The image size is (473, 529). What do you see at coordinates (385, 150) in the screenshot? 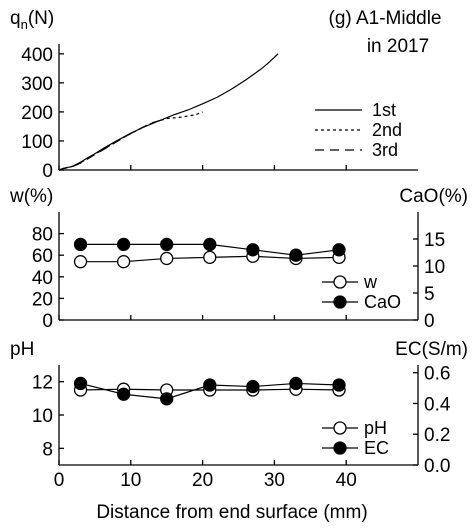
I see `panel1-legend-label-3rd: 3rd` at bounding box center [385, 150].